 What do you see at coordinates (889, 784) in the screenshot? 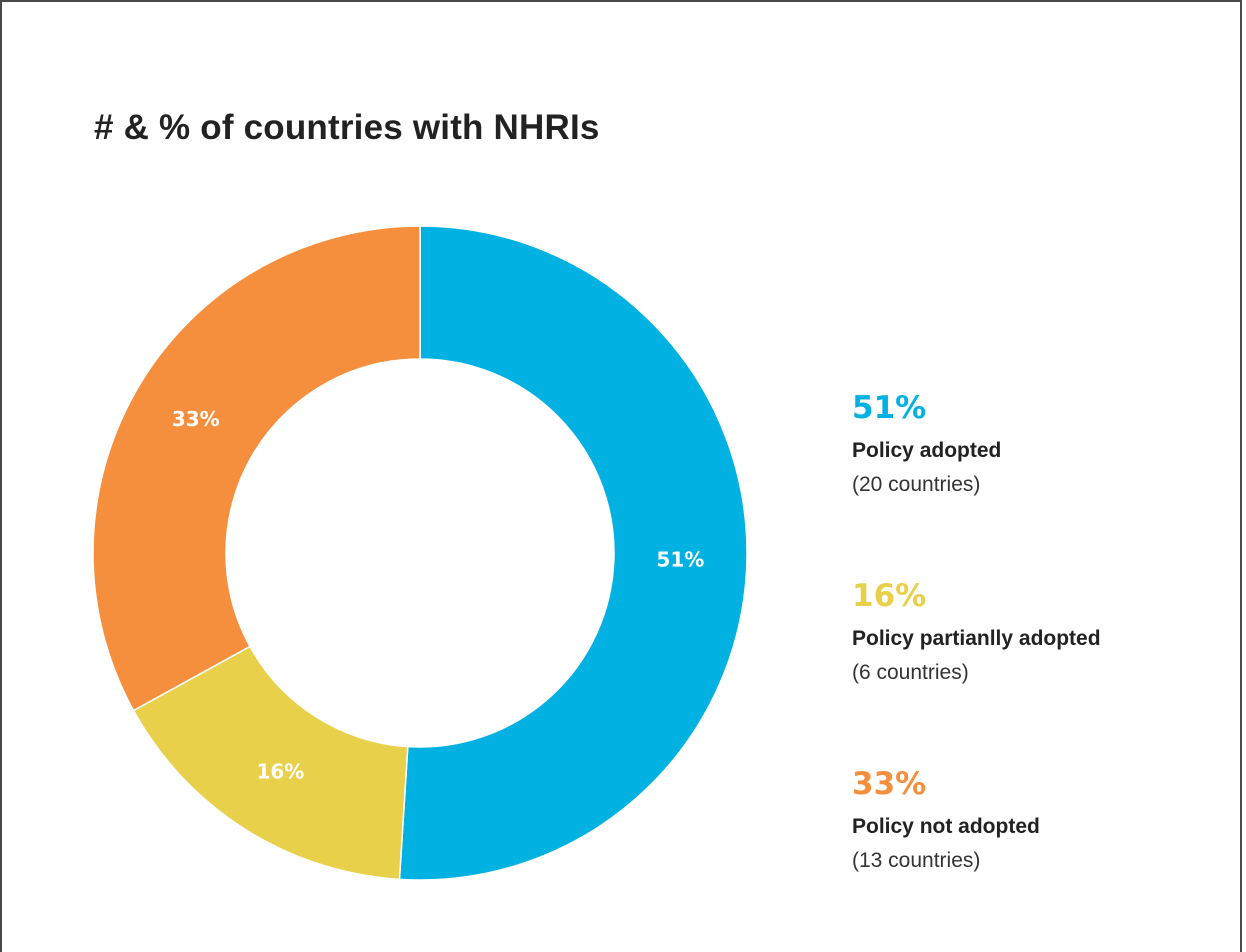
I see `legend-percent: 33%` at bounding box center [889, 784].